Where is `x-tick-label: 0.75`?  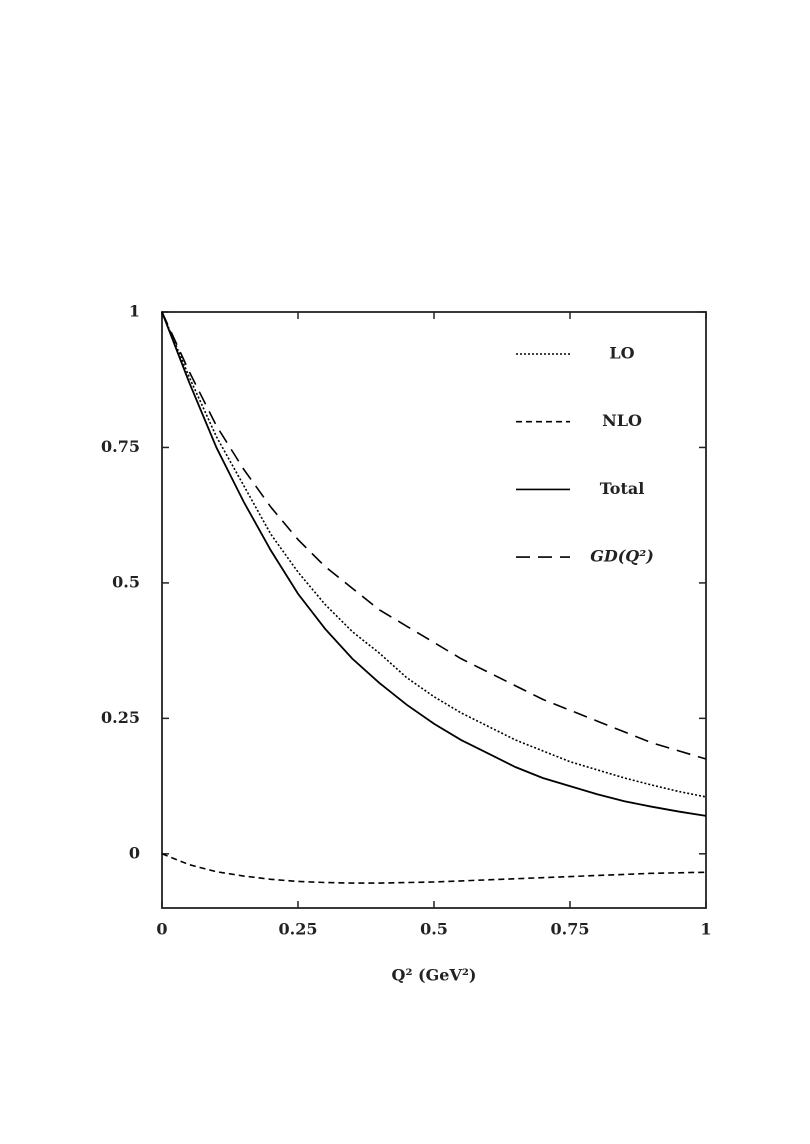
x-tick-label: 0.75 is located at coordinates (570, 929).